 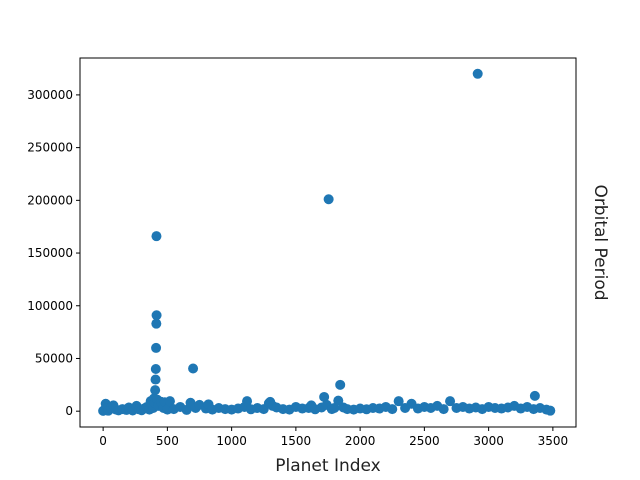 What do you see at coordinates (296, 441) in the screenshot?
I see `x-tick-label: 1500` at bounding box center [296, 441].